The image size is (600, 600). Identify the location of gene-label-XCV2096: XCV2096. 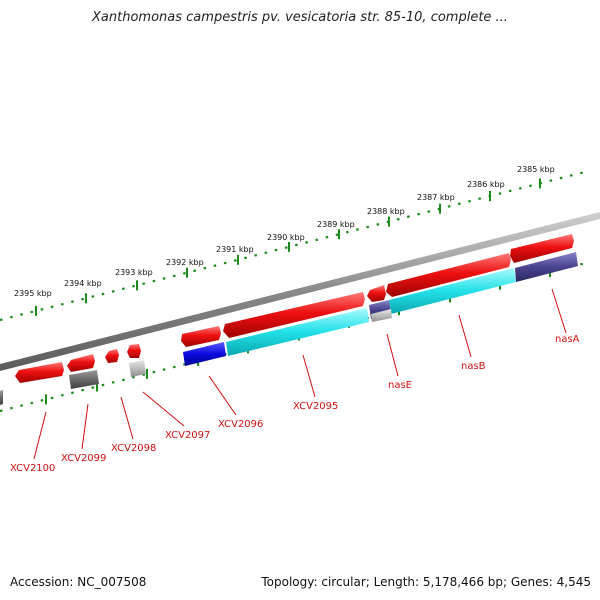
(240, 424).